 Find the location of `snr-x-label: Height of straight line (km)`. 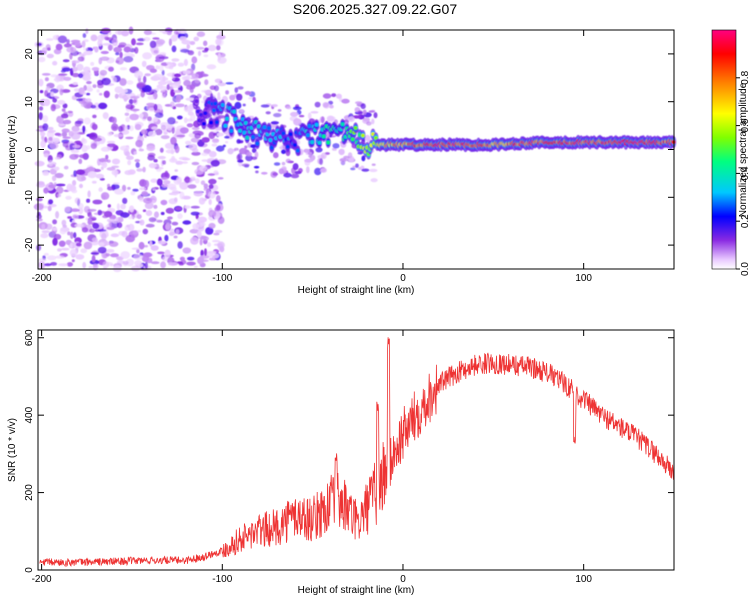

snr-x-label: Height of straight line (km) is located at coordinates (356, 590).